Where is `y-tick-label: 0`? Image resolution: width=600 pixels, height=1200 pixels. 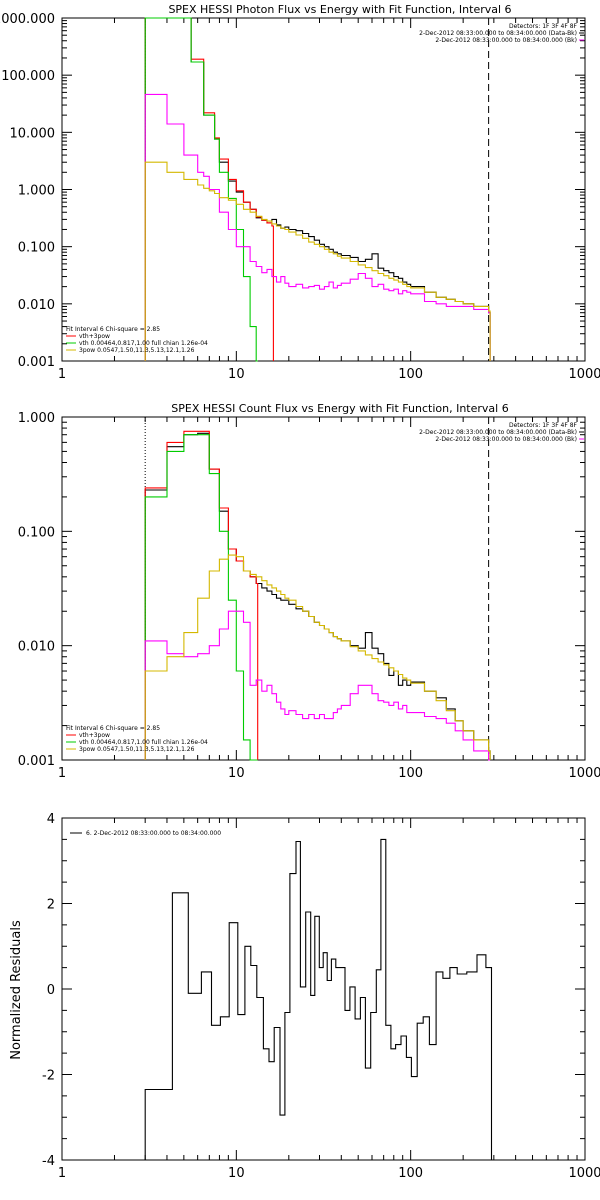 y-tick-label: 0 is located at coordinates (51, 990).